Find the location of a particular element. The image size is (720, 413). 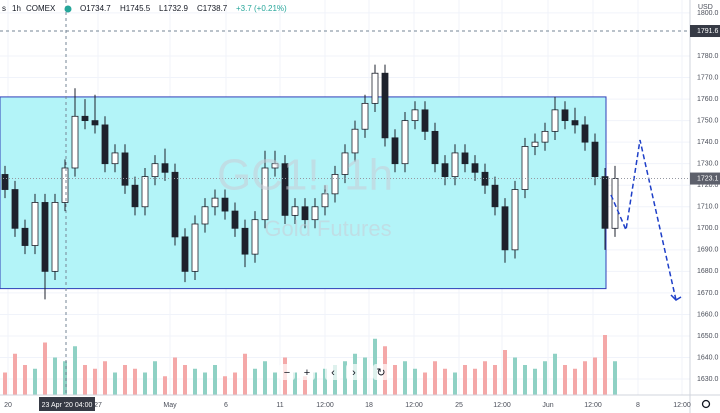

header-open: O1734.7 is located at coordinates (95, 8).